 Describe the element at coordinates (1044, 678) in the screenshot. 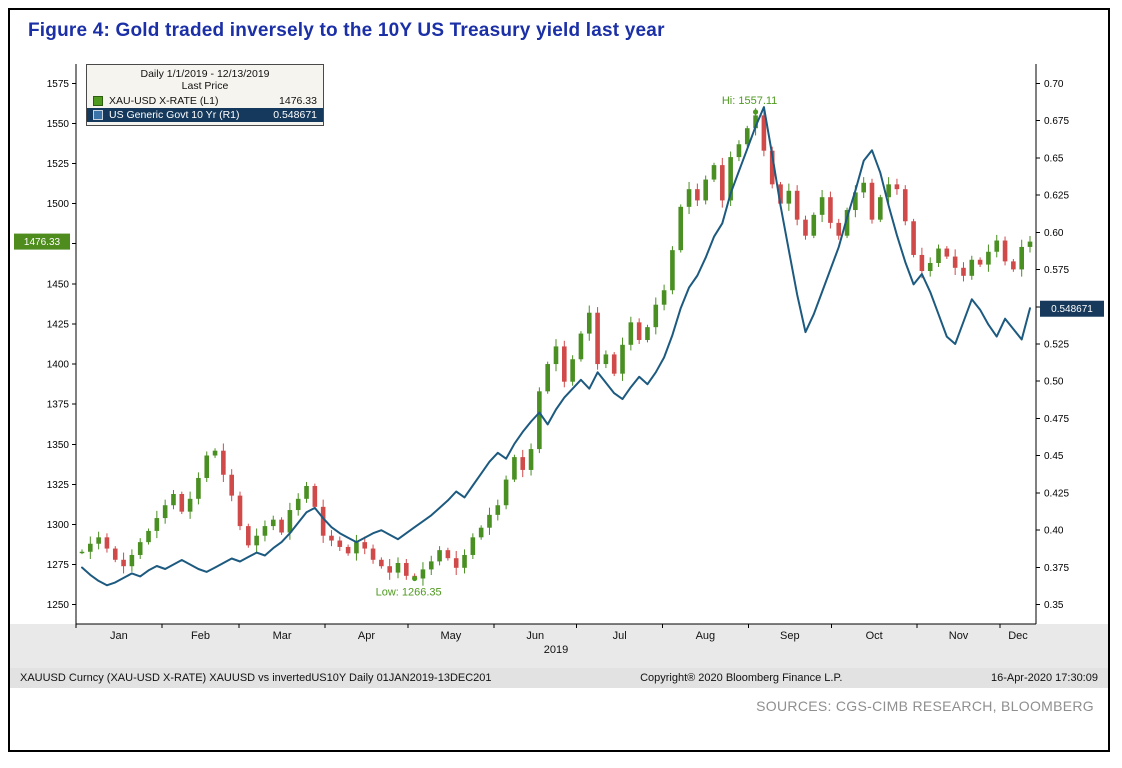

I see `footer-timestamp: 16-Apr-2020 17:30:09` at that location.